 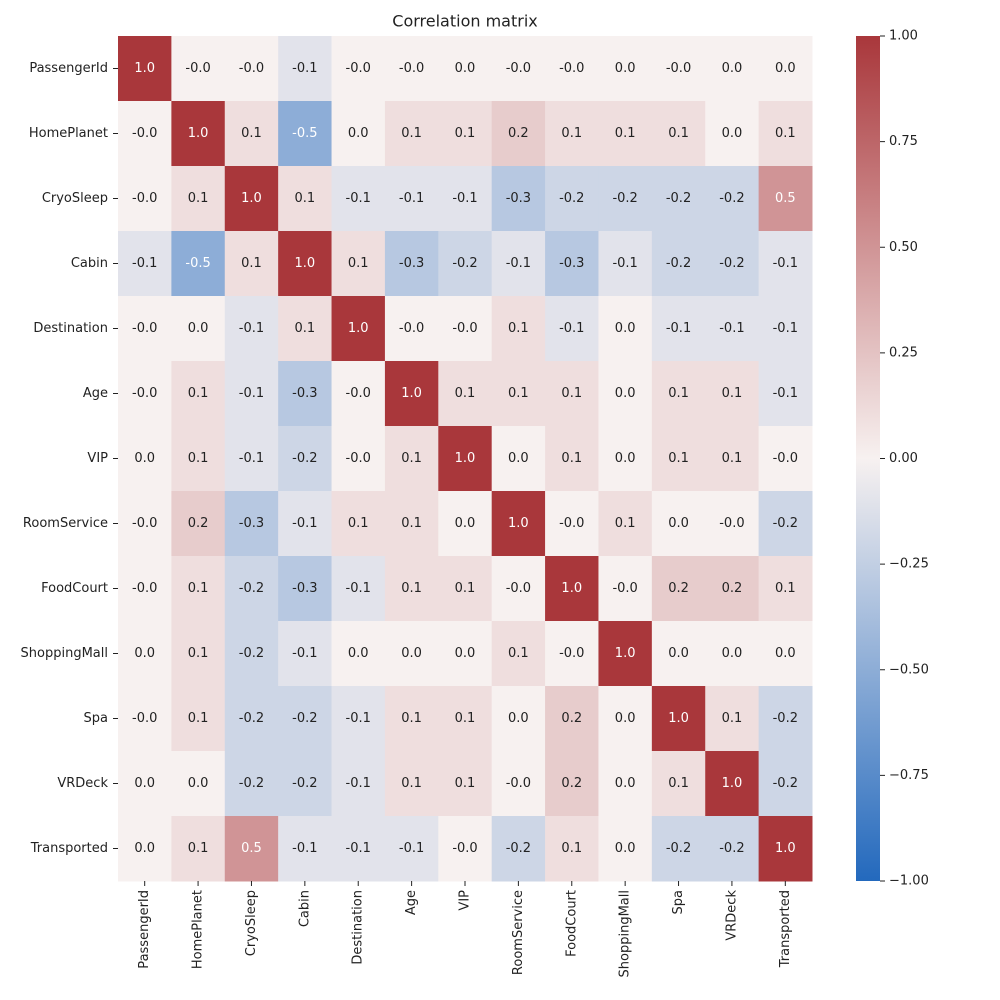 I want to click on x-tick-label: Age, so click(x=411, y=902).